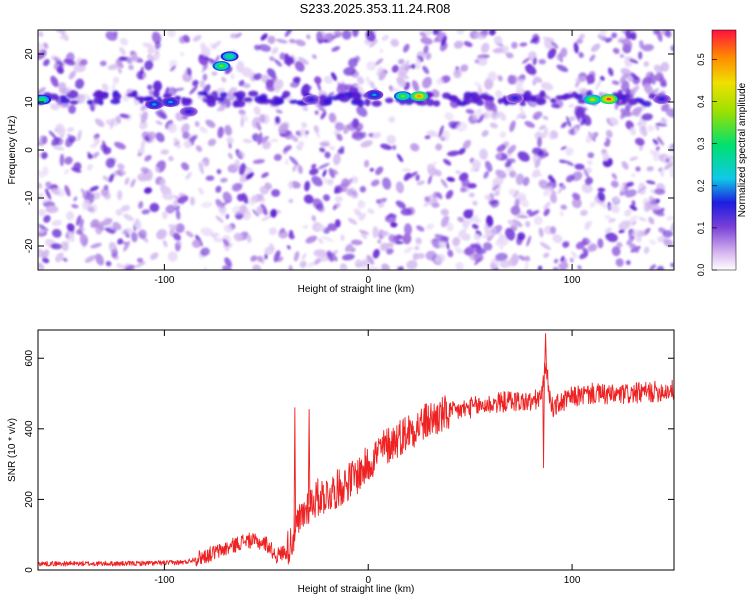  Describe the element at coordinates (164, 580) in the screenshot. I see `x-tick-label: -100` at that location.